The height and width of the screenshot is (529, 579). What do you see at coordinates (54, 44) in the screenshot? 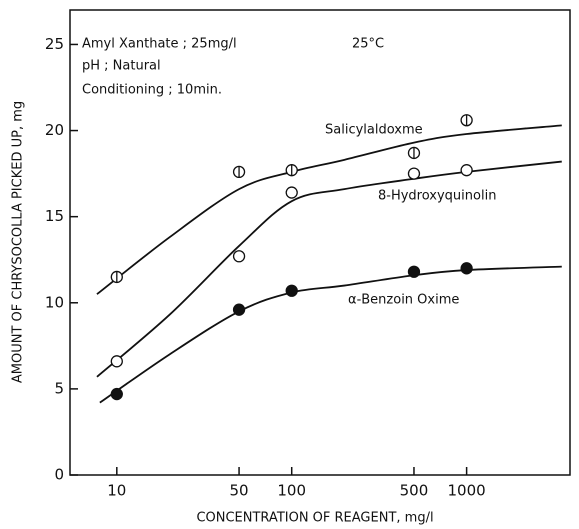
I see `y-tick-label: 25` at bounding box center [54, 44].